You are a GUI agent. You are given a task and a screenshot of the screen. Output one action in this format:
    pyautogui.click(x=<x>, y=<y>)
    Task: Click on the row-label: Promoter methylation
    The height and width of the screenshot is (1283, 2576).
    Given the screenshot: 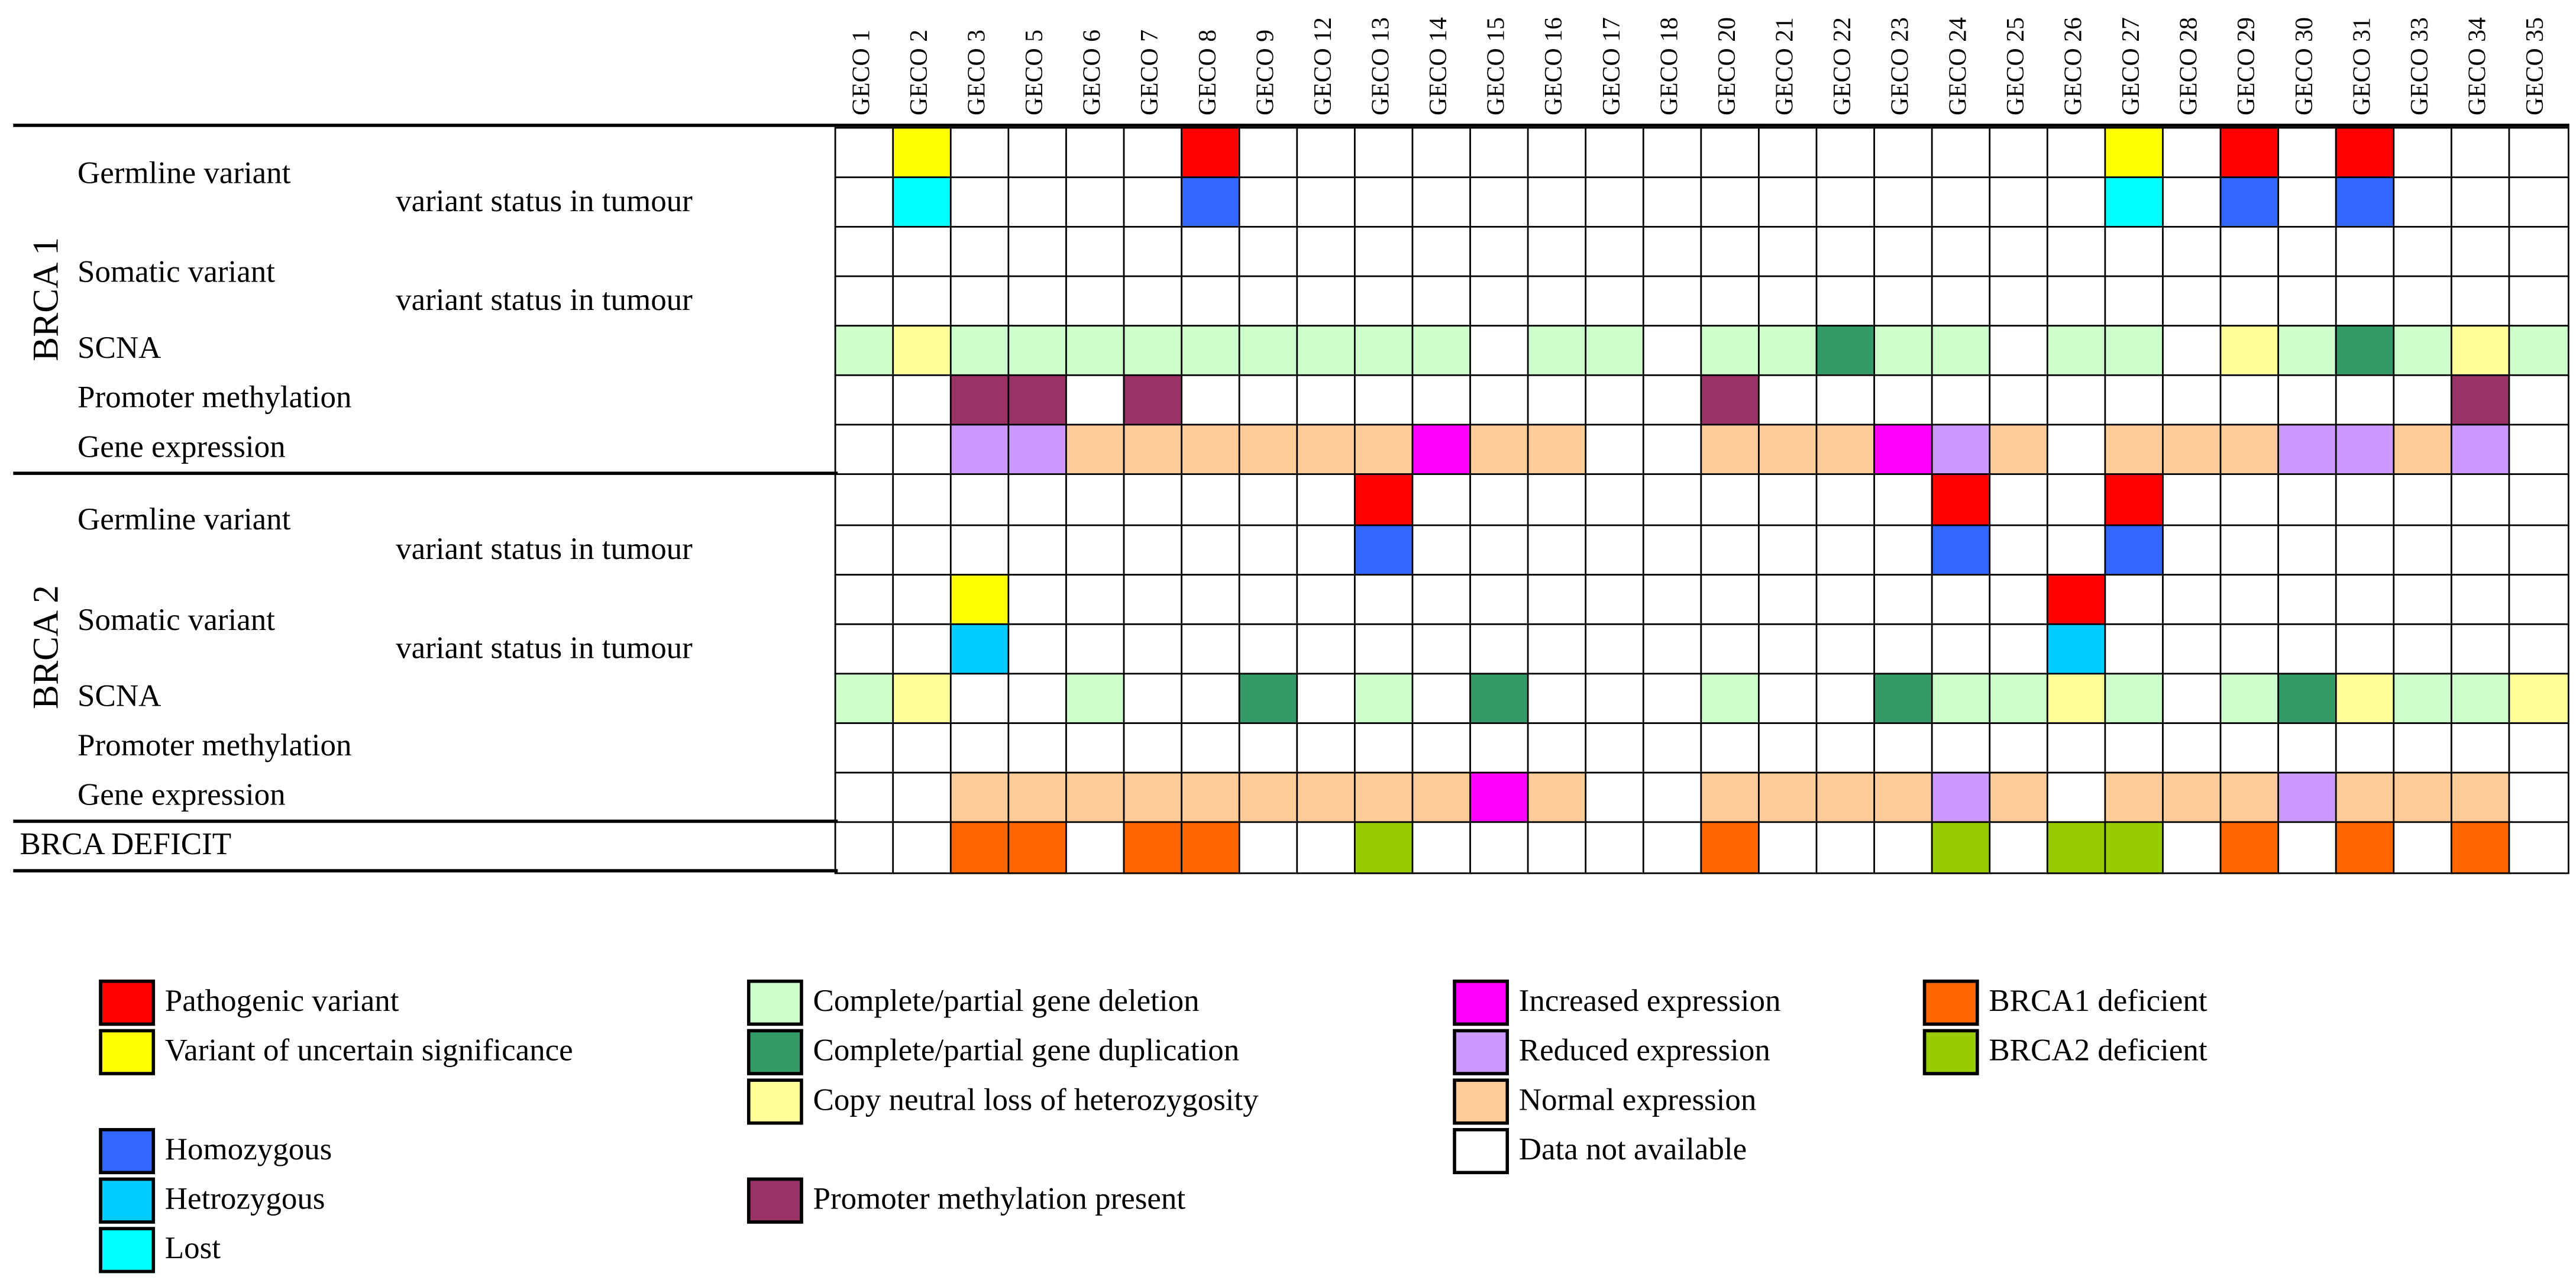 What is the action you would take?
    pyautogui.click(x=214, y=399)
    